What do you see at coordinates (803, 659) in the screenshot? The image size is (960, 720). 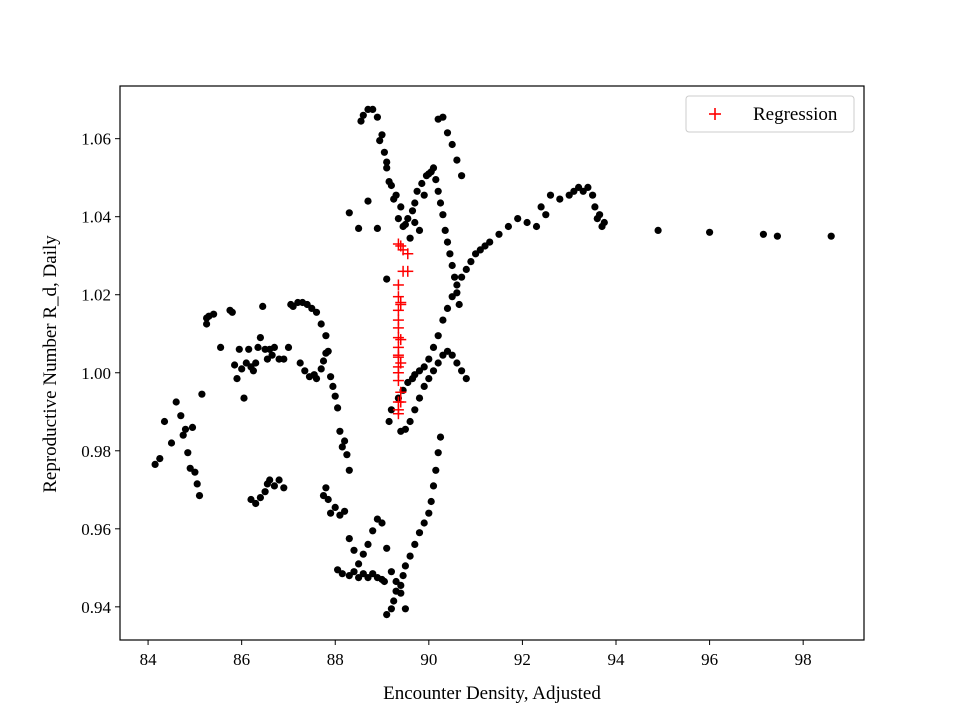 I see `x-tick-label: 98` at bounding box center [803, 659].